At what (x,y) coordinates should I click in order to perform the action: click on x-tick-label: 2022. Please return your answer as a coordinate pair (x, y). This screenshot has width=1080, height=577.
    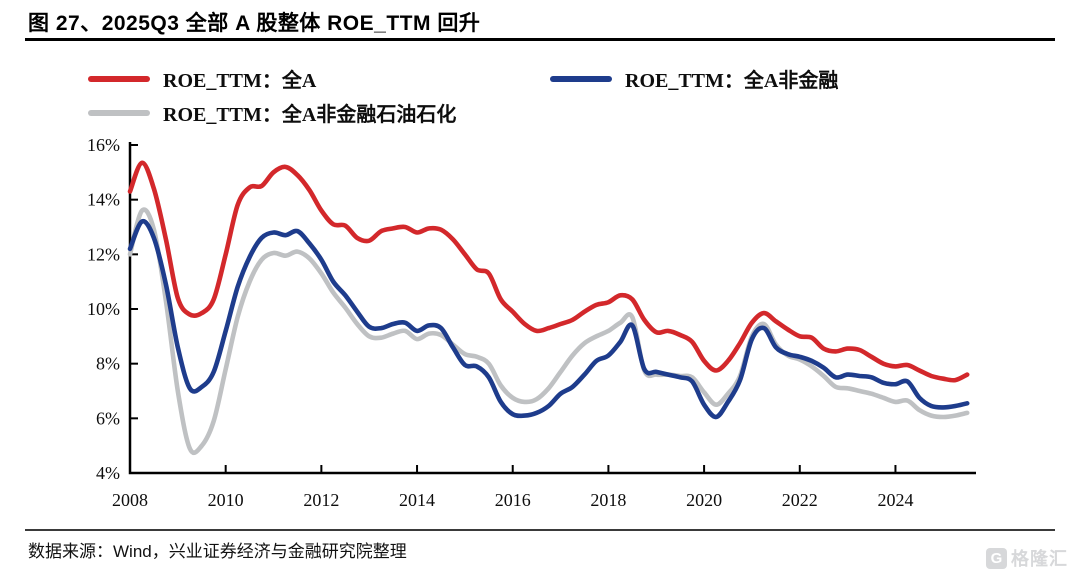
    Looking at the image, I should click on (800, 500).